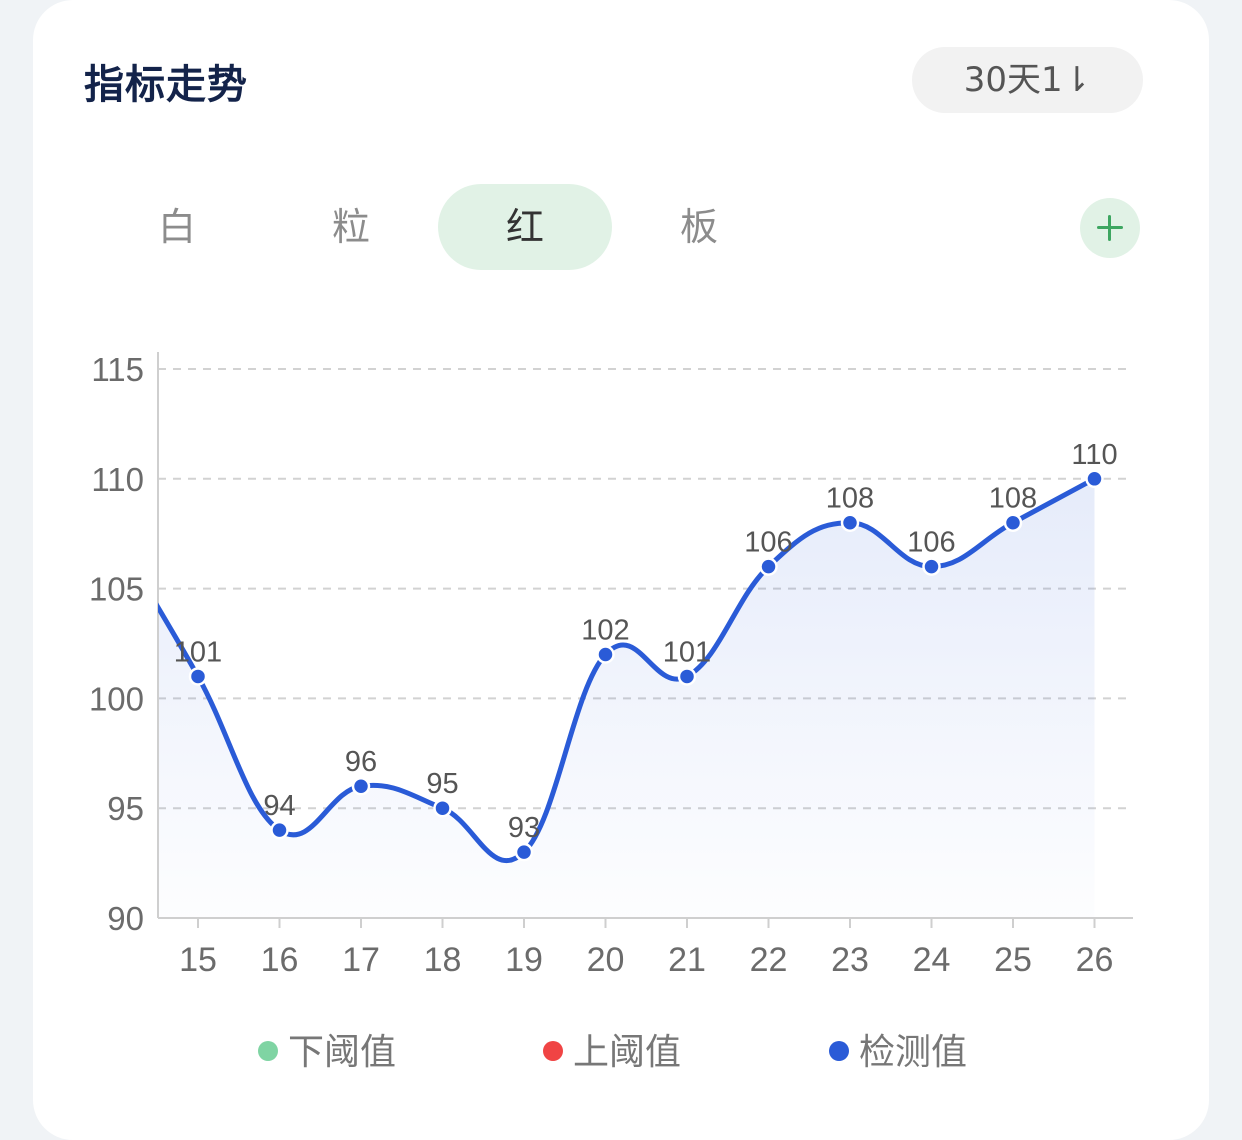 This screenshot has height=1140, width=1242. I want to click on card-title: 指标走势, so click(166, 85).